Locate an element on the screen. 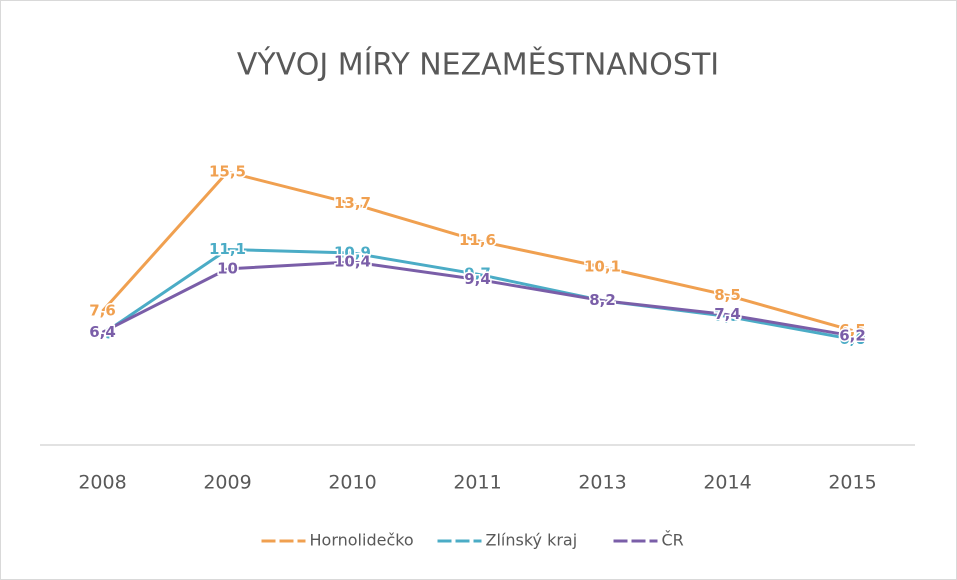  x-tick-label: 2015 is located at coordinates (852, 483).